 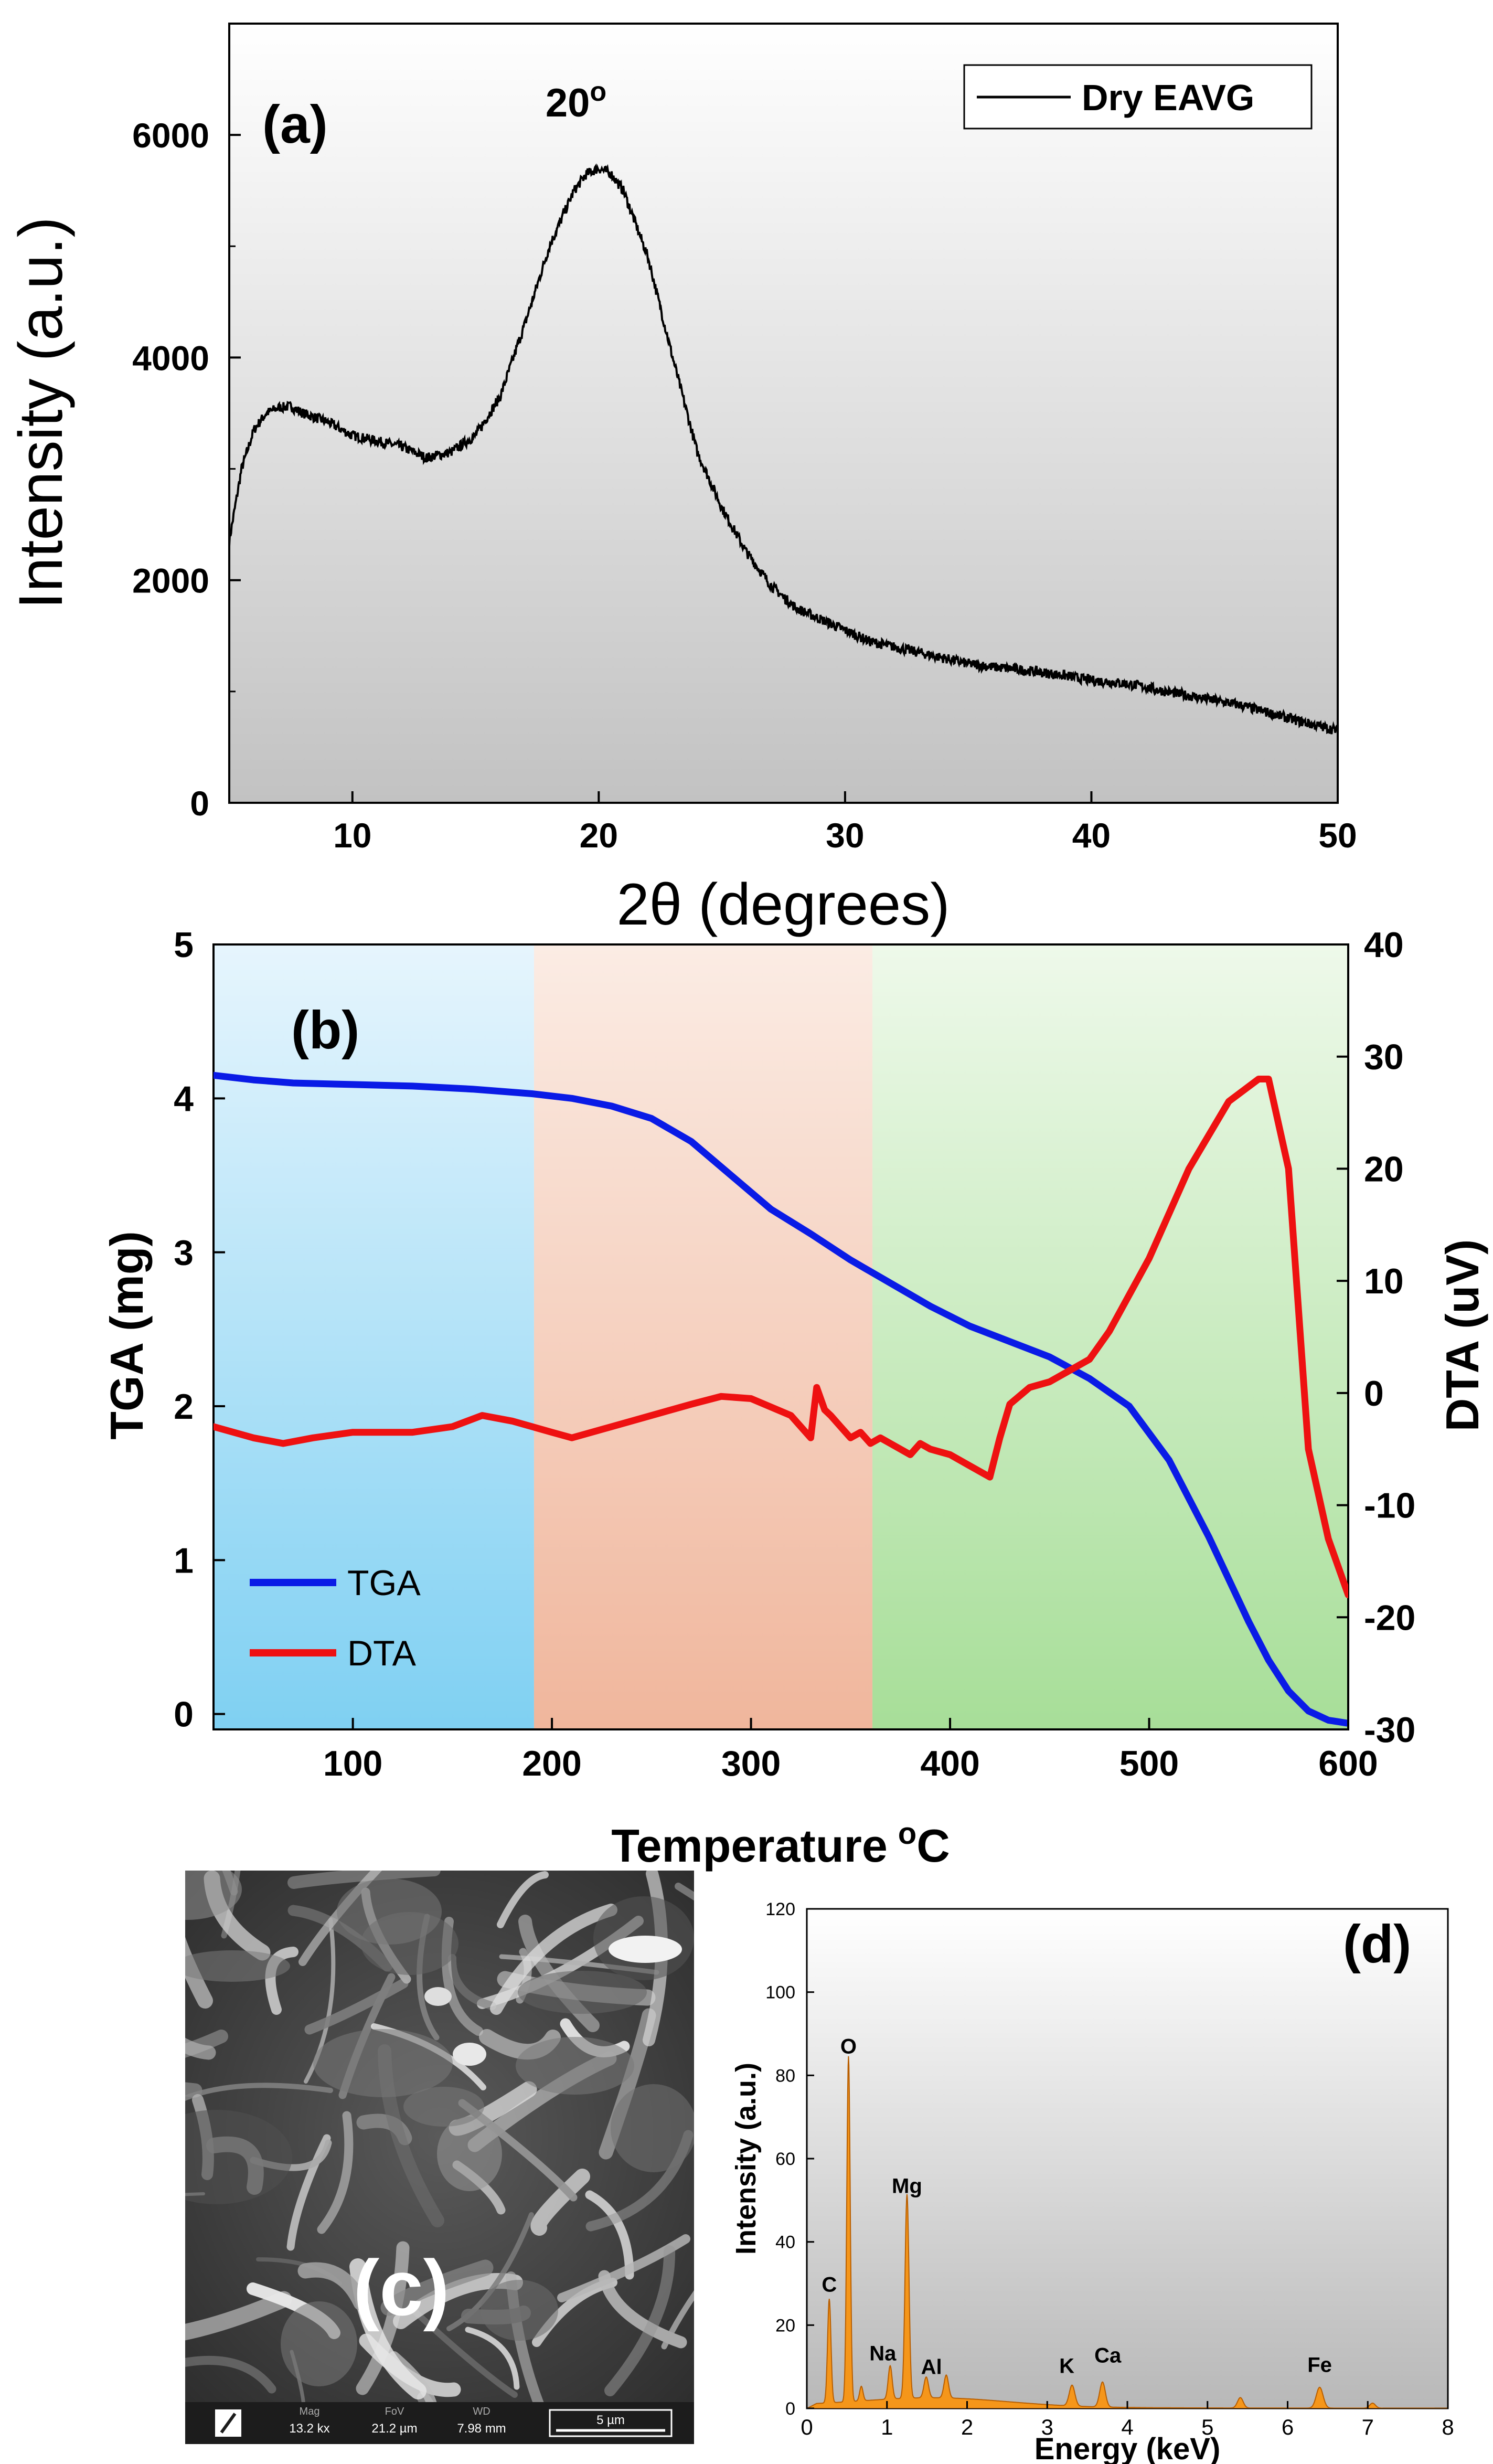 I want to click on x-tick-label-b: 200, so click(x=551, y=1763).